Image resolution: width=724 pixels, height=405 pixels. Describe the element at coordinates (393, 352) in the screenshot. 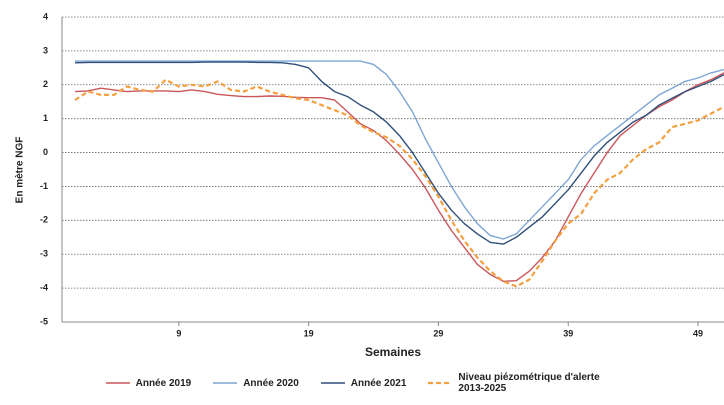

I see `x-axis-label: Semaines` at that location.